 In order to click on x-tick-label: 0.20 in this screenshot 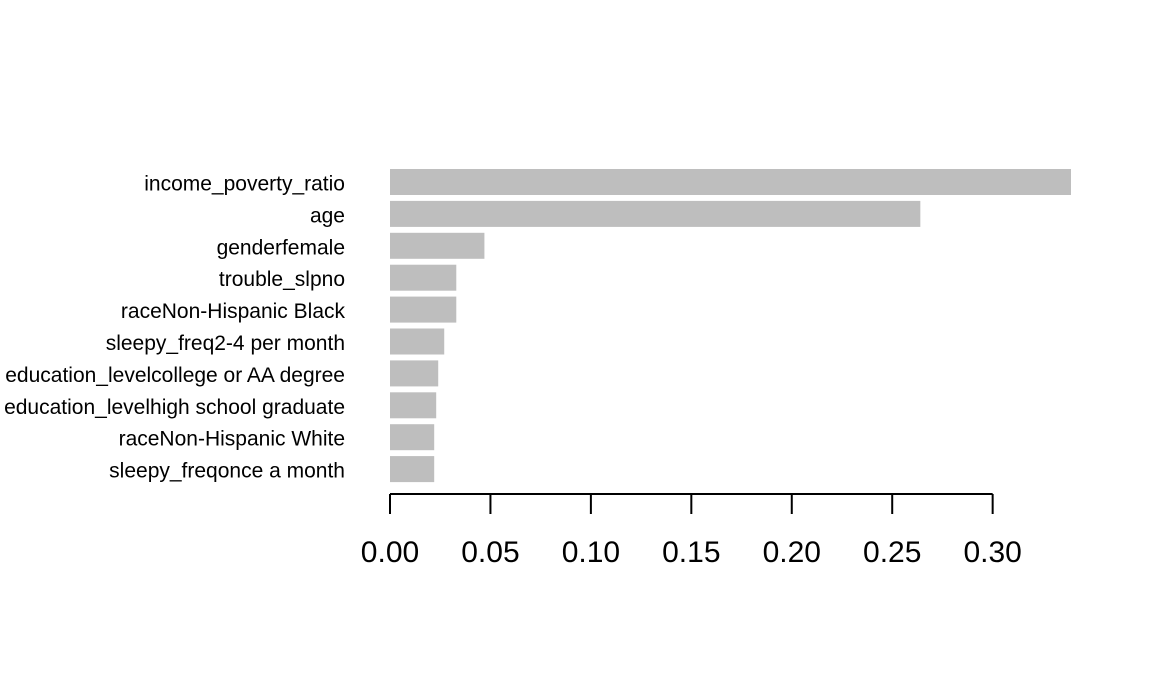, I will do `click(792, 552)`.